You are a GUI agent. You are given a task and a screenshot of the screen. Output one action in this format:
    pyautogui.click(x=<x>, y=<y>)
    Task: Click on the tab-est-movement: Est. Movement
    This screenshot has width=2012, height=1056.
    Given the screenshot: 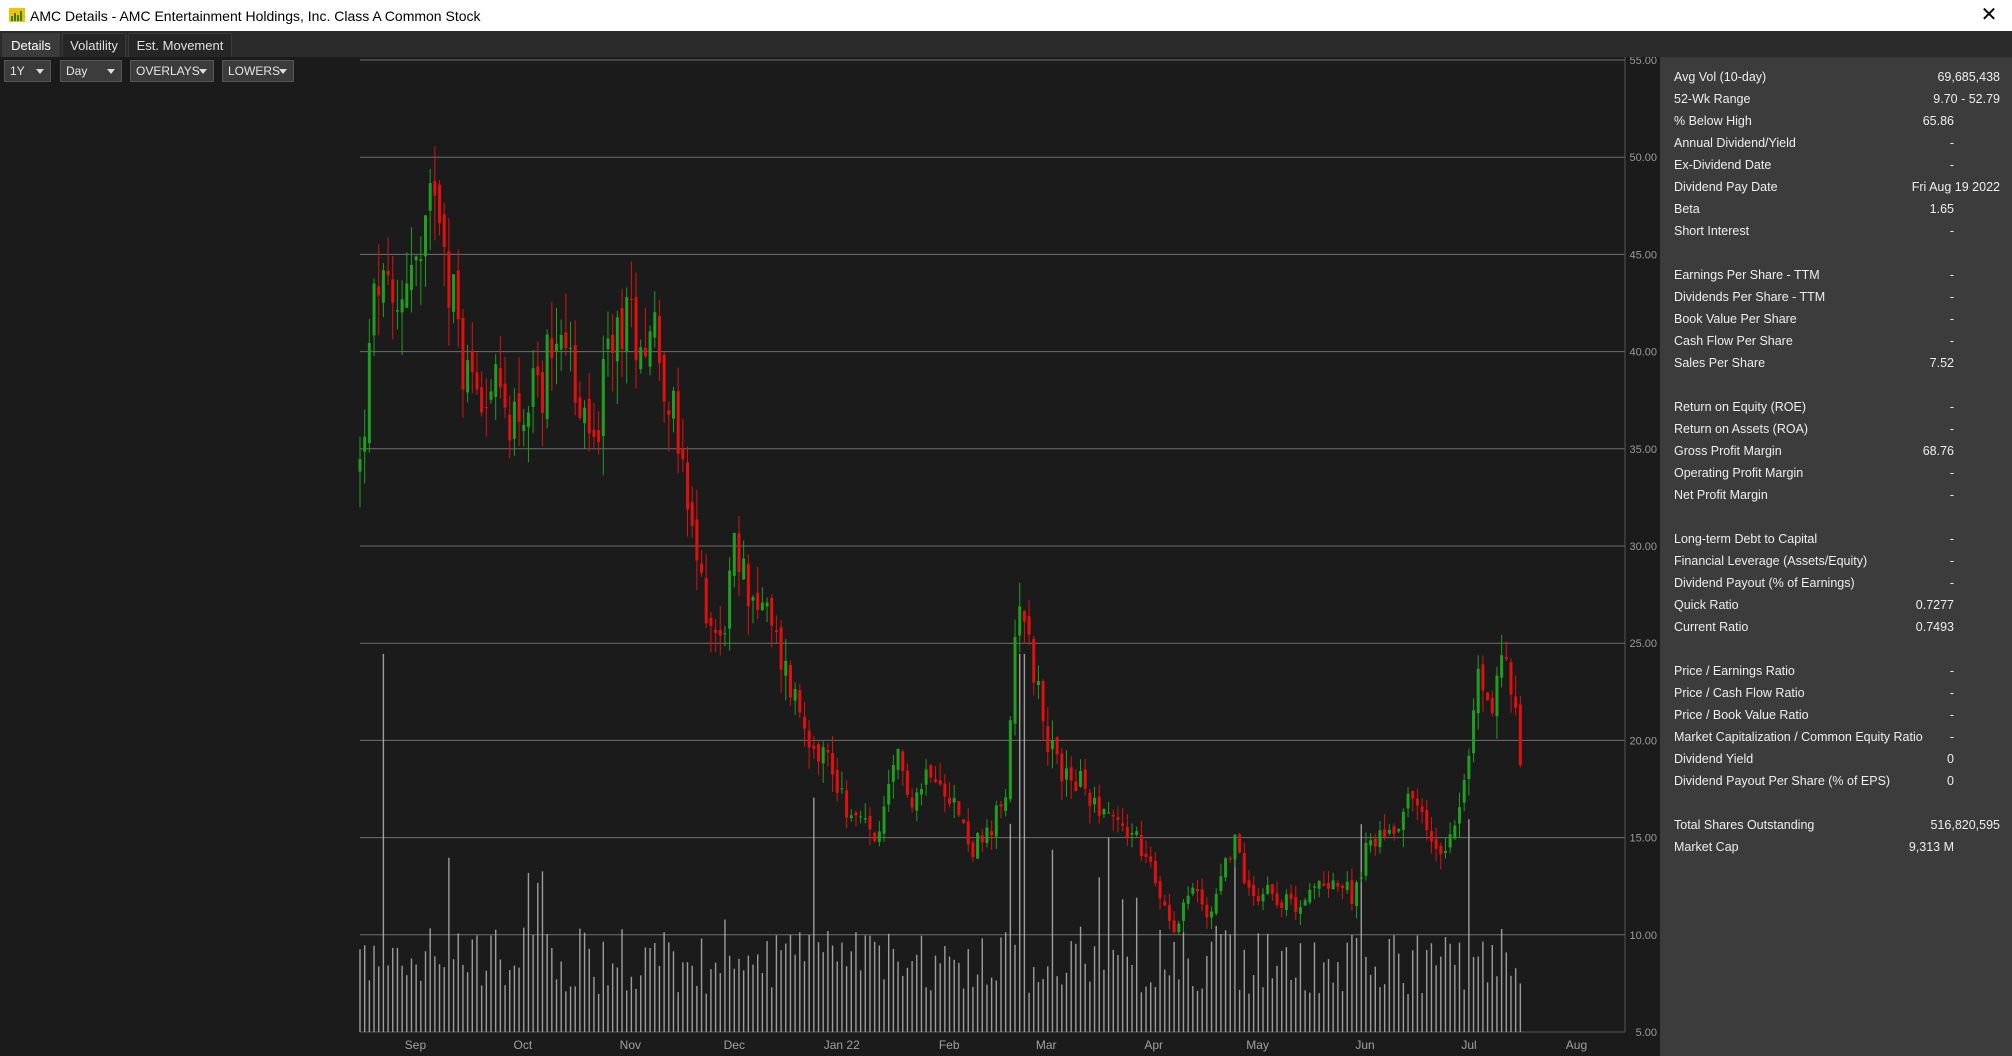 What is the action you would take?
    pyautogui.click(x=180, y=45)
    